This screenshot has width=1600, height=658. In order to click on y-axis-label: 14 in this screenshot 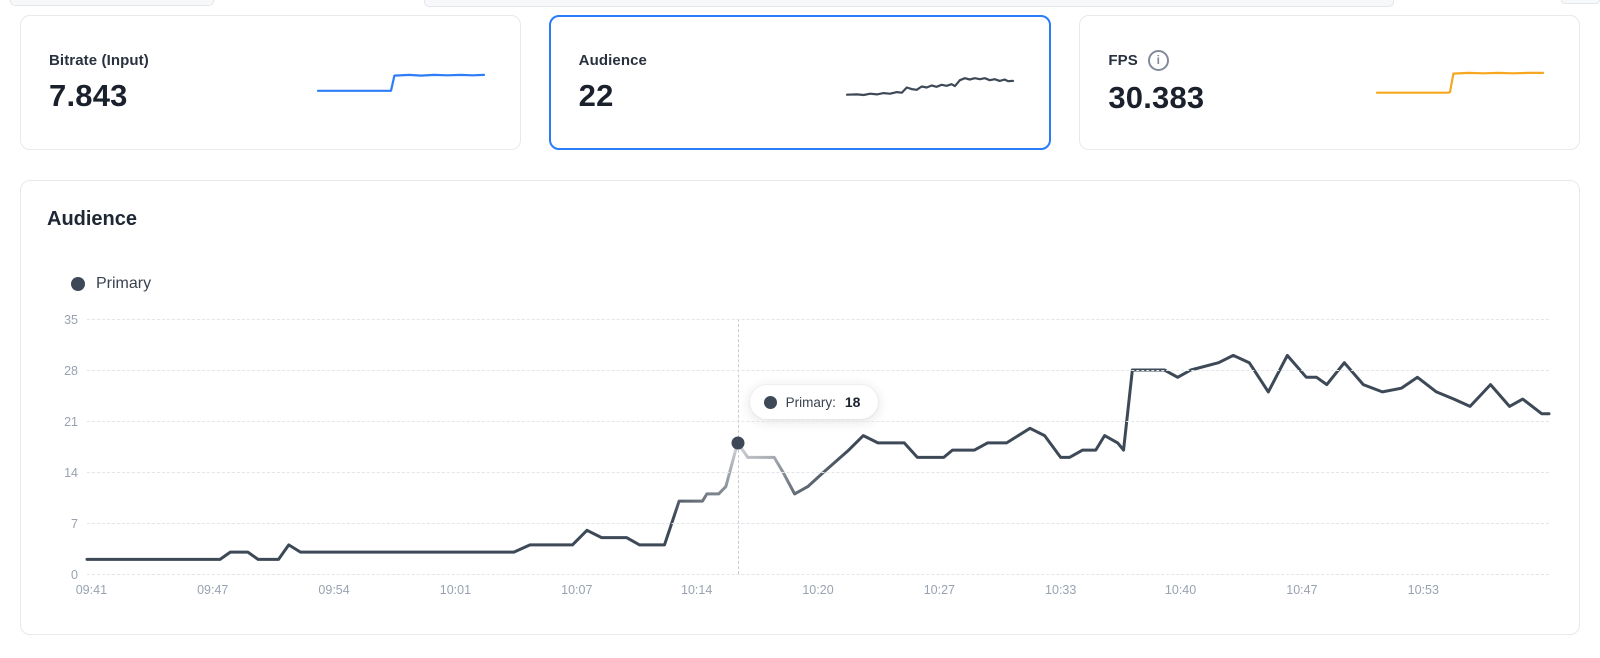, I will do `click(71, 473)`.